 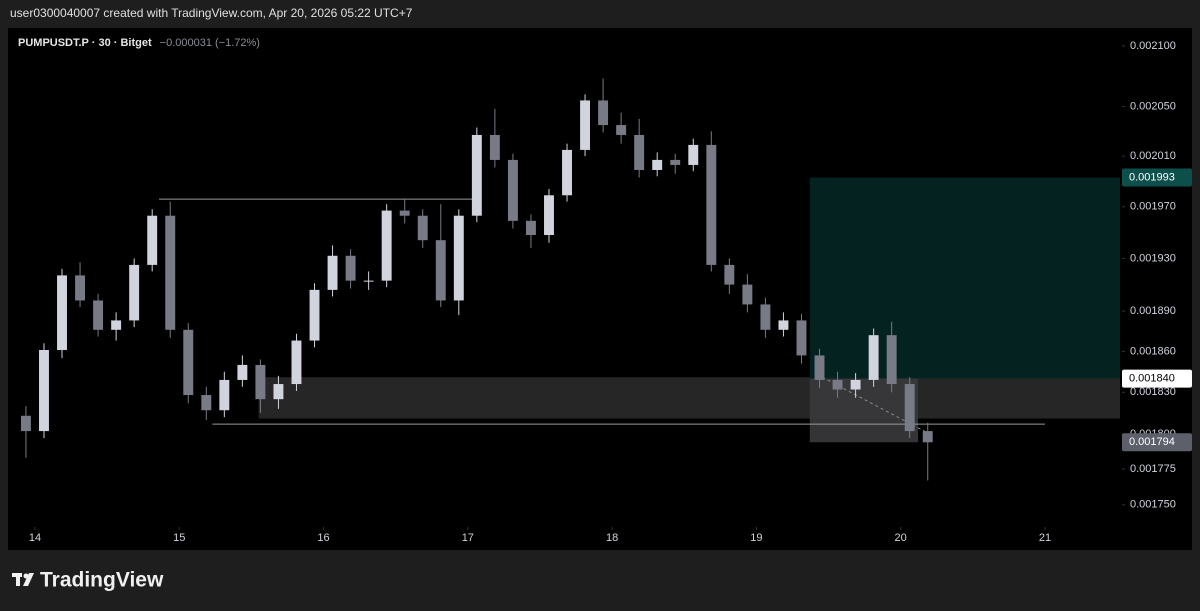 What do you see at coordinates (323, 538) in the screenshot?
I see `x-tick-label: 16` at bounding box center [323, 538].